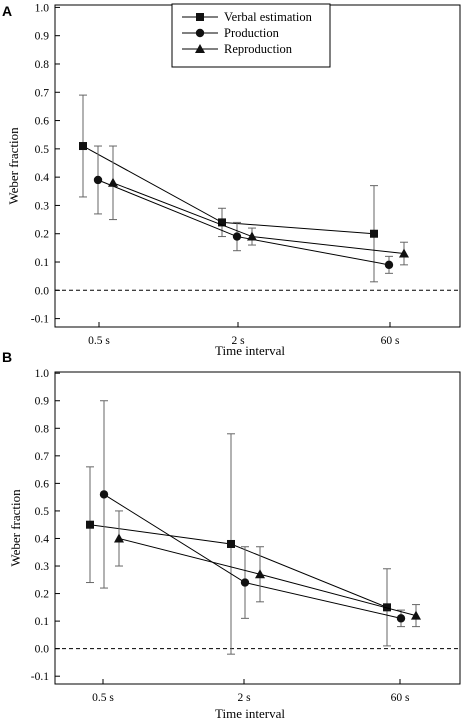  I want to click on series-line-production, so click(243, 222).